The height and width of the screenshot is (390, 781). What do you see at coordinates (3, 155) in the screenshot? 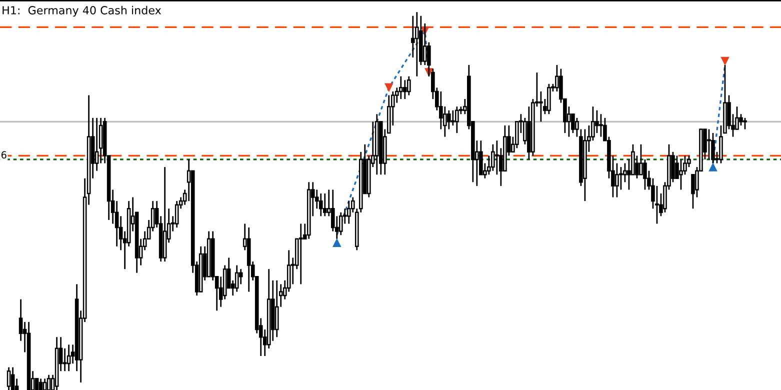
I see `annotation: 6` at bounding box center [3, 155].